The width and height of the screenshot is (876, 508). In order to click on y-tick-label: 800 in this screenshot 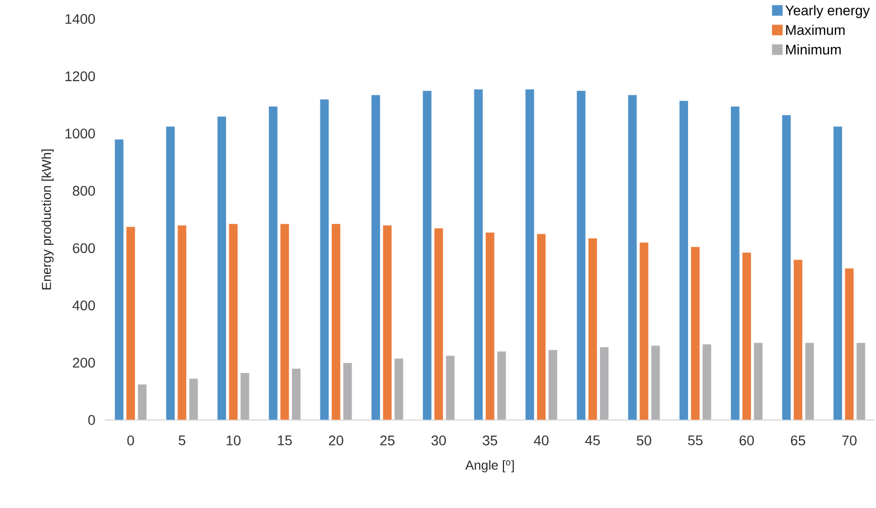, I will do `click(83, 191)`.